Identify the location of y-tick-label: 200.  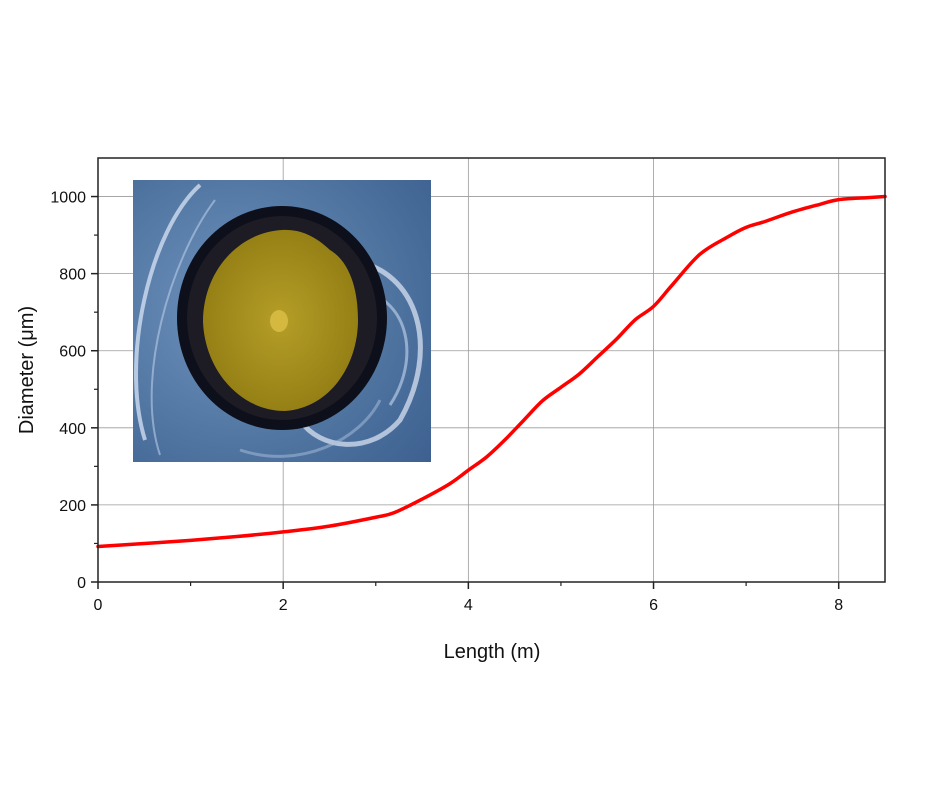
(72, 506).